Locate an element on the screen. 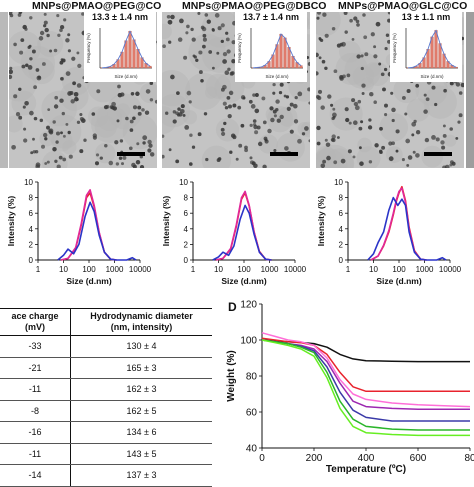  cell-diameter: 134 ± 6 is located at coordinates (142, 433).